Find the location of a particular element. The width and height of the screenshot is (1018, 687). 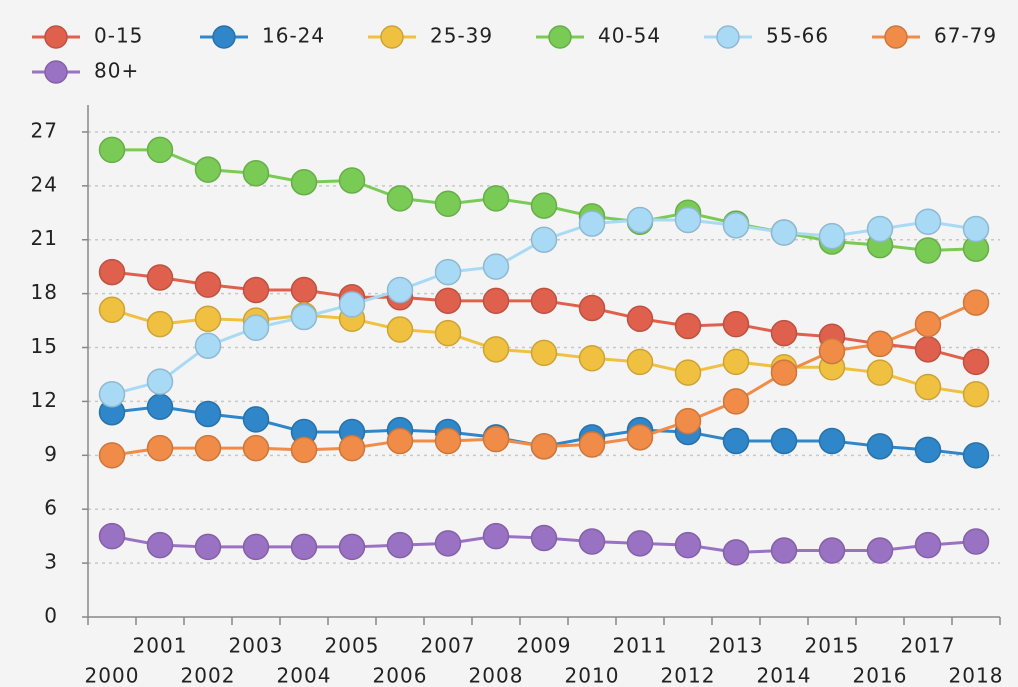

x-tick-label: 2012 is located at coordinates (688, 675).